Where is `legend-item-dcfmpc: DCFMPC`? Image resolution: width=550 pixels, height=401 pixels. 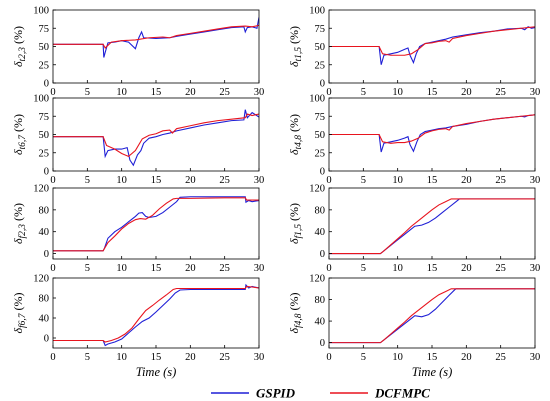
legend-item-dcfmpc: DCFMPC is located at coordinates (380, 393).